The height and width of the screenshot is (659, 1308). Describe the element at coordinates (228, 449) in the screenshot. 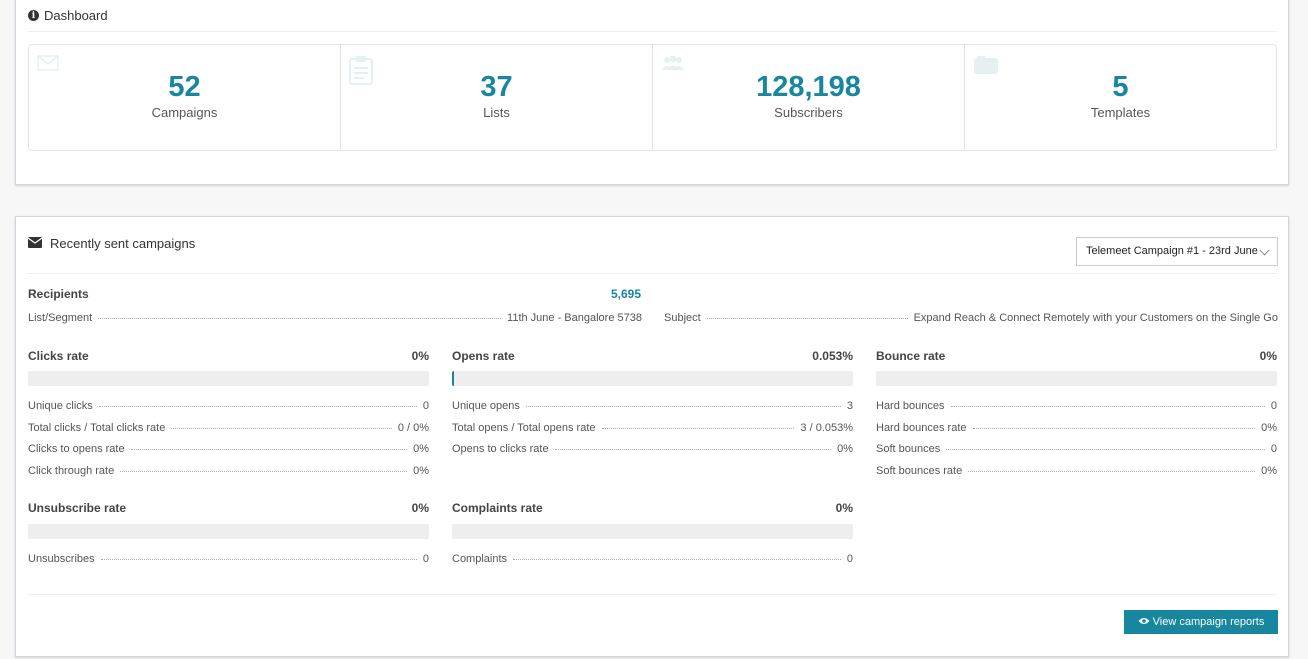

I see `kv-row: Clicks to opens rate 0%` at that location.